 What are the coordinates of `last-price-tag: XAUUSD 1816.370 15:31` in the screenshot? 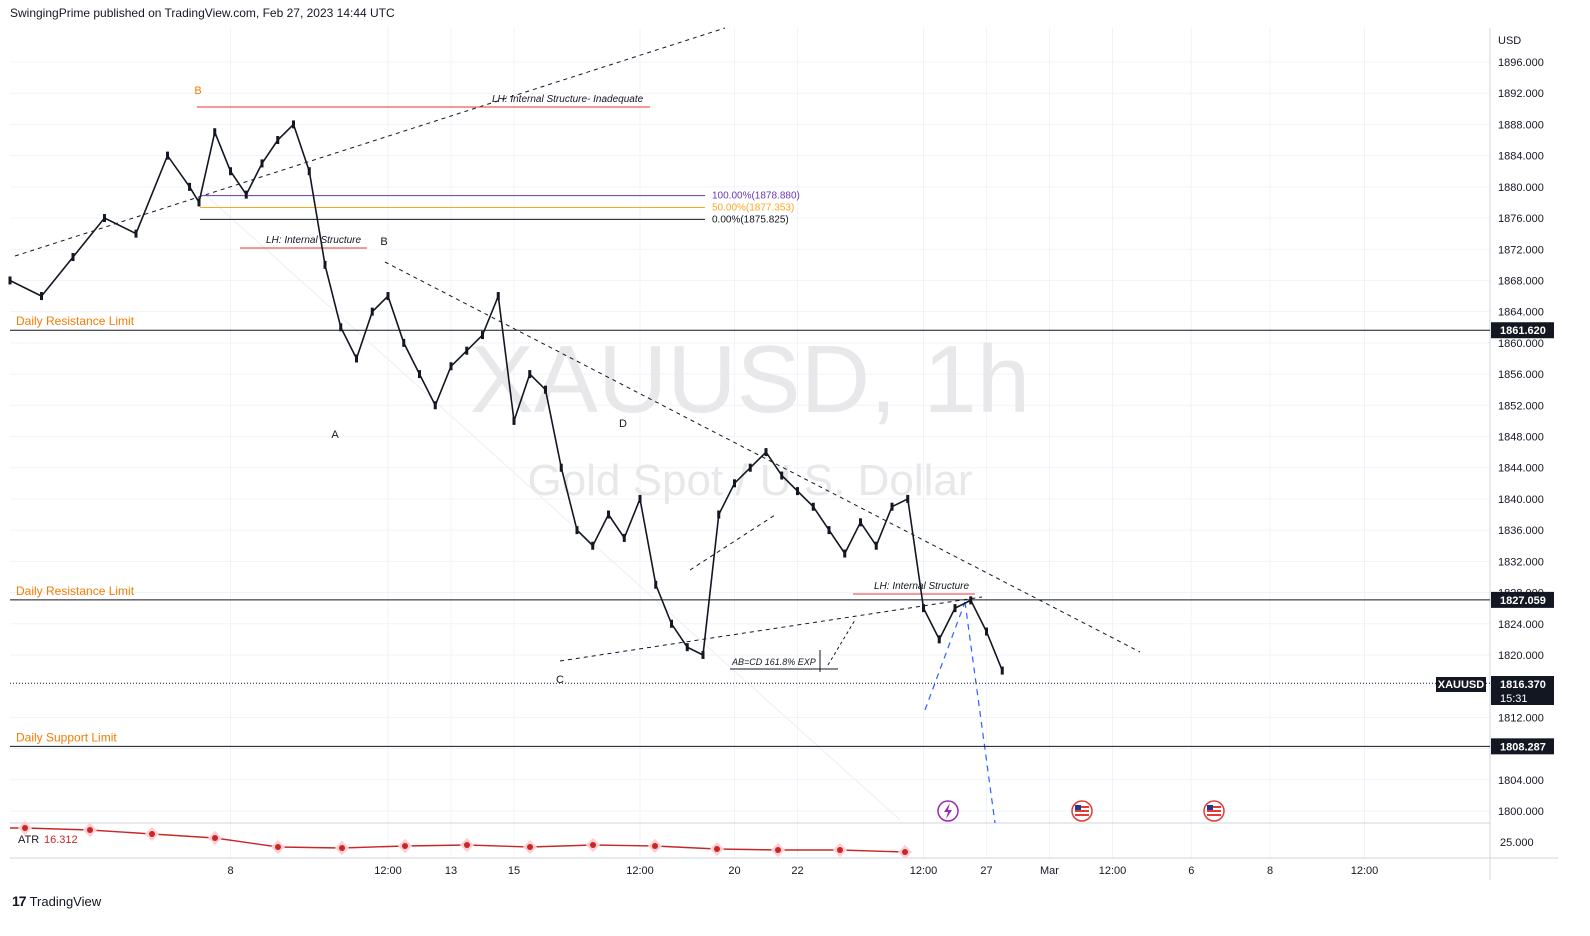 It's located at (1495, 690).